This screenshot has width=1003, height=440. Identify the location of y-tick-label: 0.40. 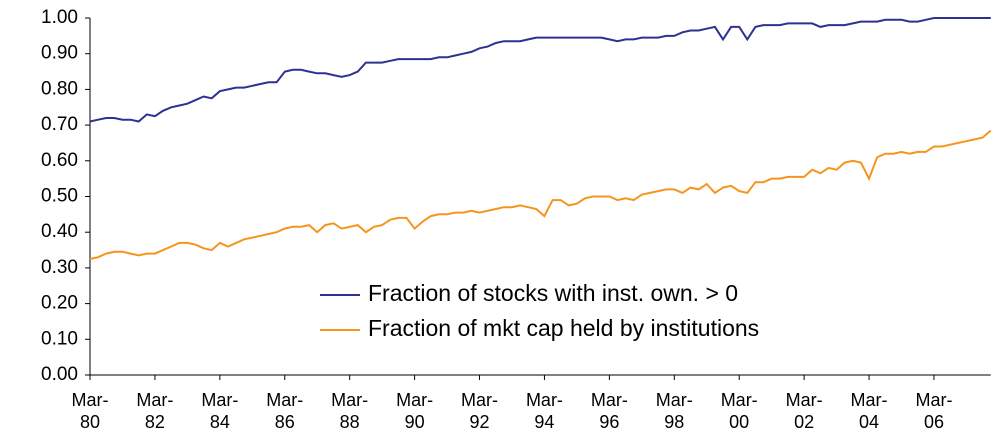
(59, 231).